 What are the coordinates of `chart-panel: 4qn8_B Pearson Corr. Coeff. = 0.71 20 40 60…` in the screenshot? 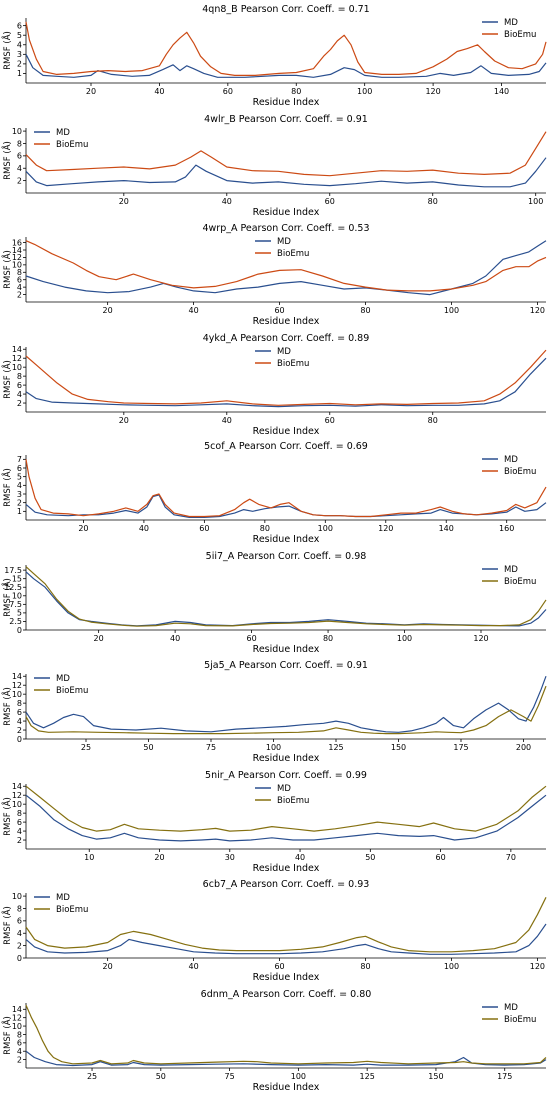 It's located at (274, 56).